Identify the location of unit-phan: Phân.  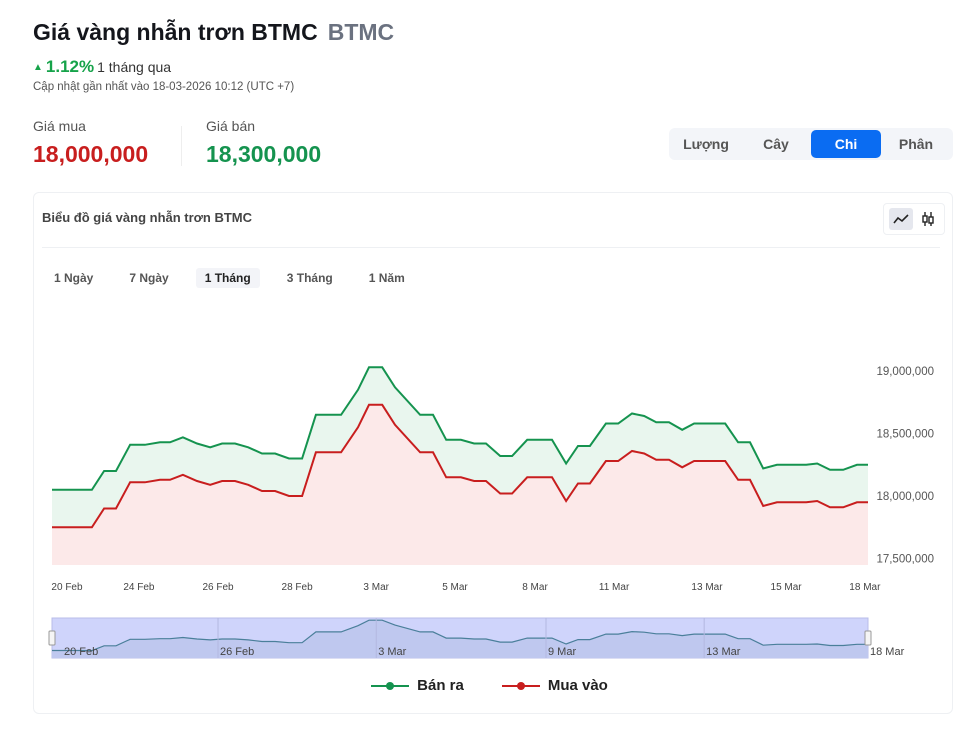
(916, 144).